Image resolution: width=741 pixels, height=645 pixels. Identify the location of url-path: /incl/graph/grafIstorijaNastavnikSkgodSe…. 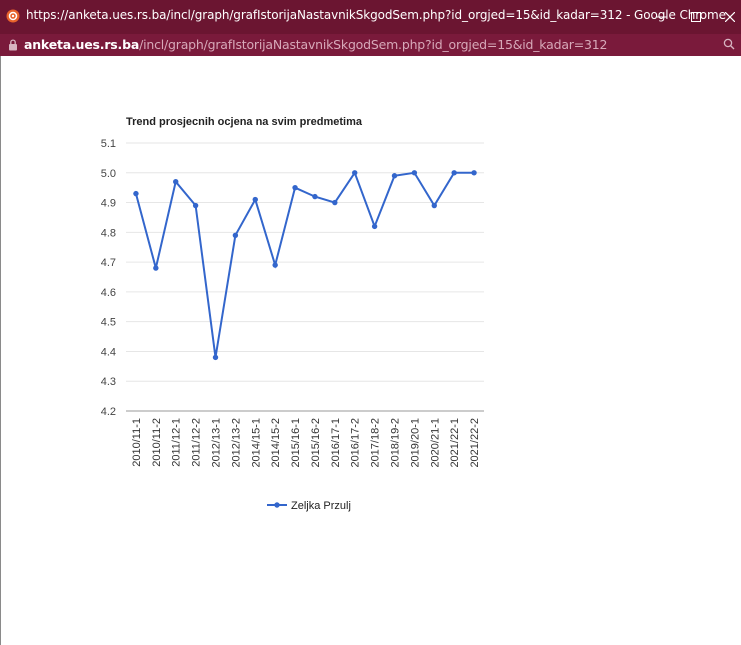
(373, 44).